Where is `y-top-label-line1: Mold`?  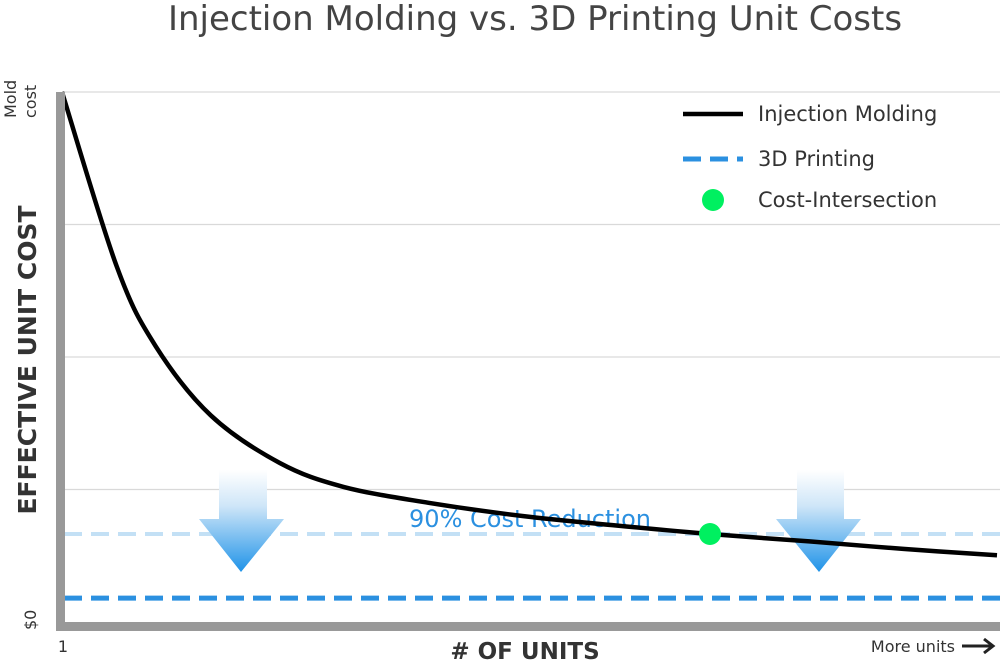 y-top-label-line1: Mold is located at coordinates (10, 99).